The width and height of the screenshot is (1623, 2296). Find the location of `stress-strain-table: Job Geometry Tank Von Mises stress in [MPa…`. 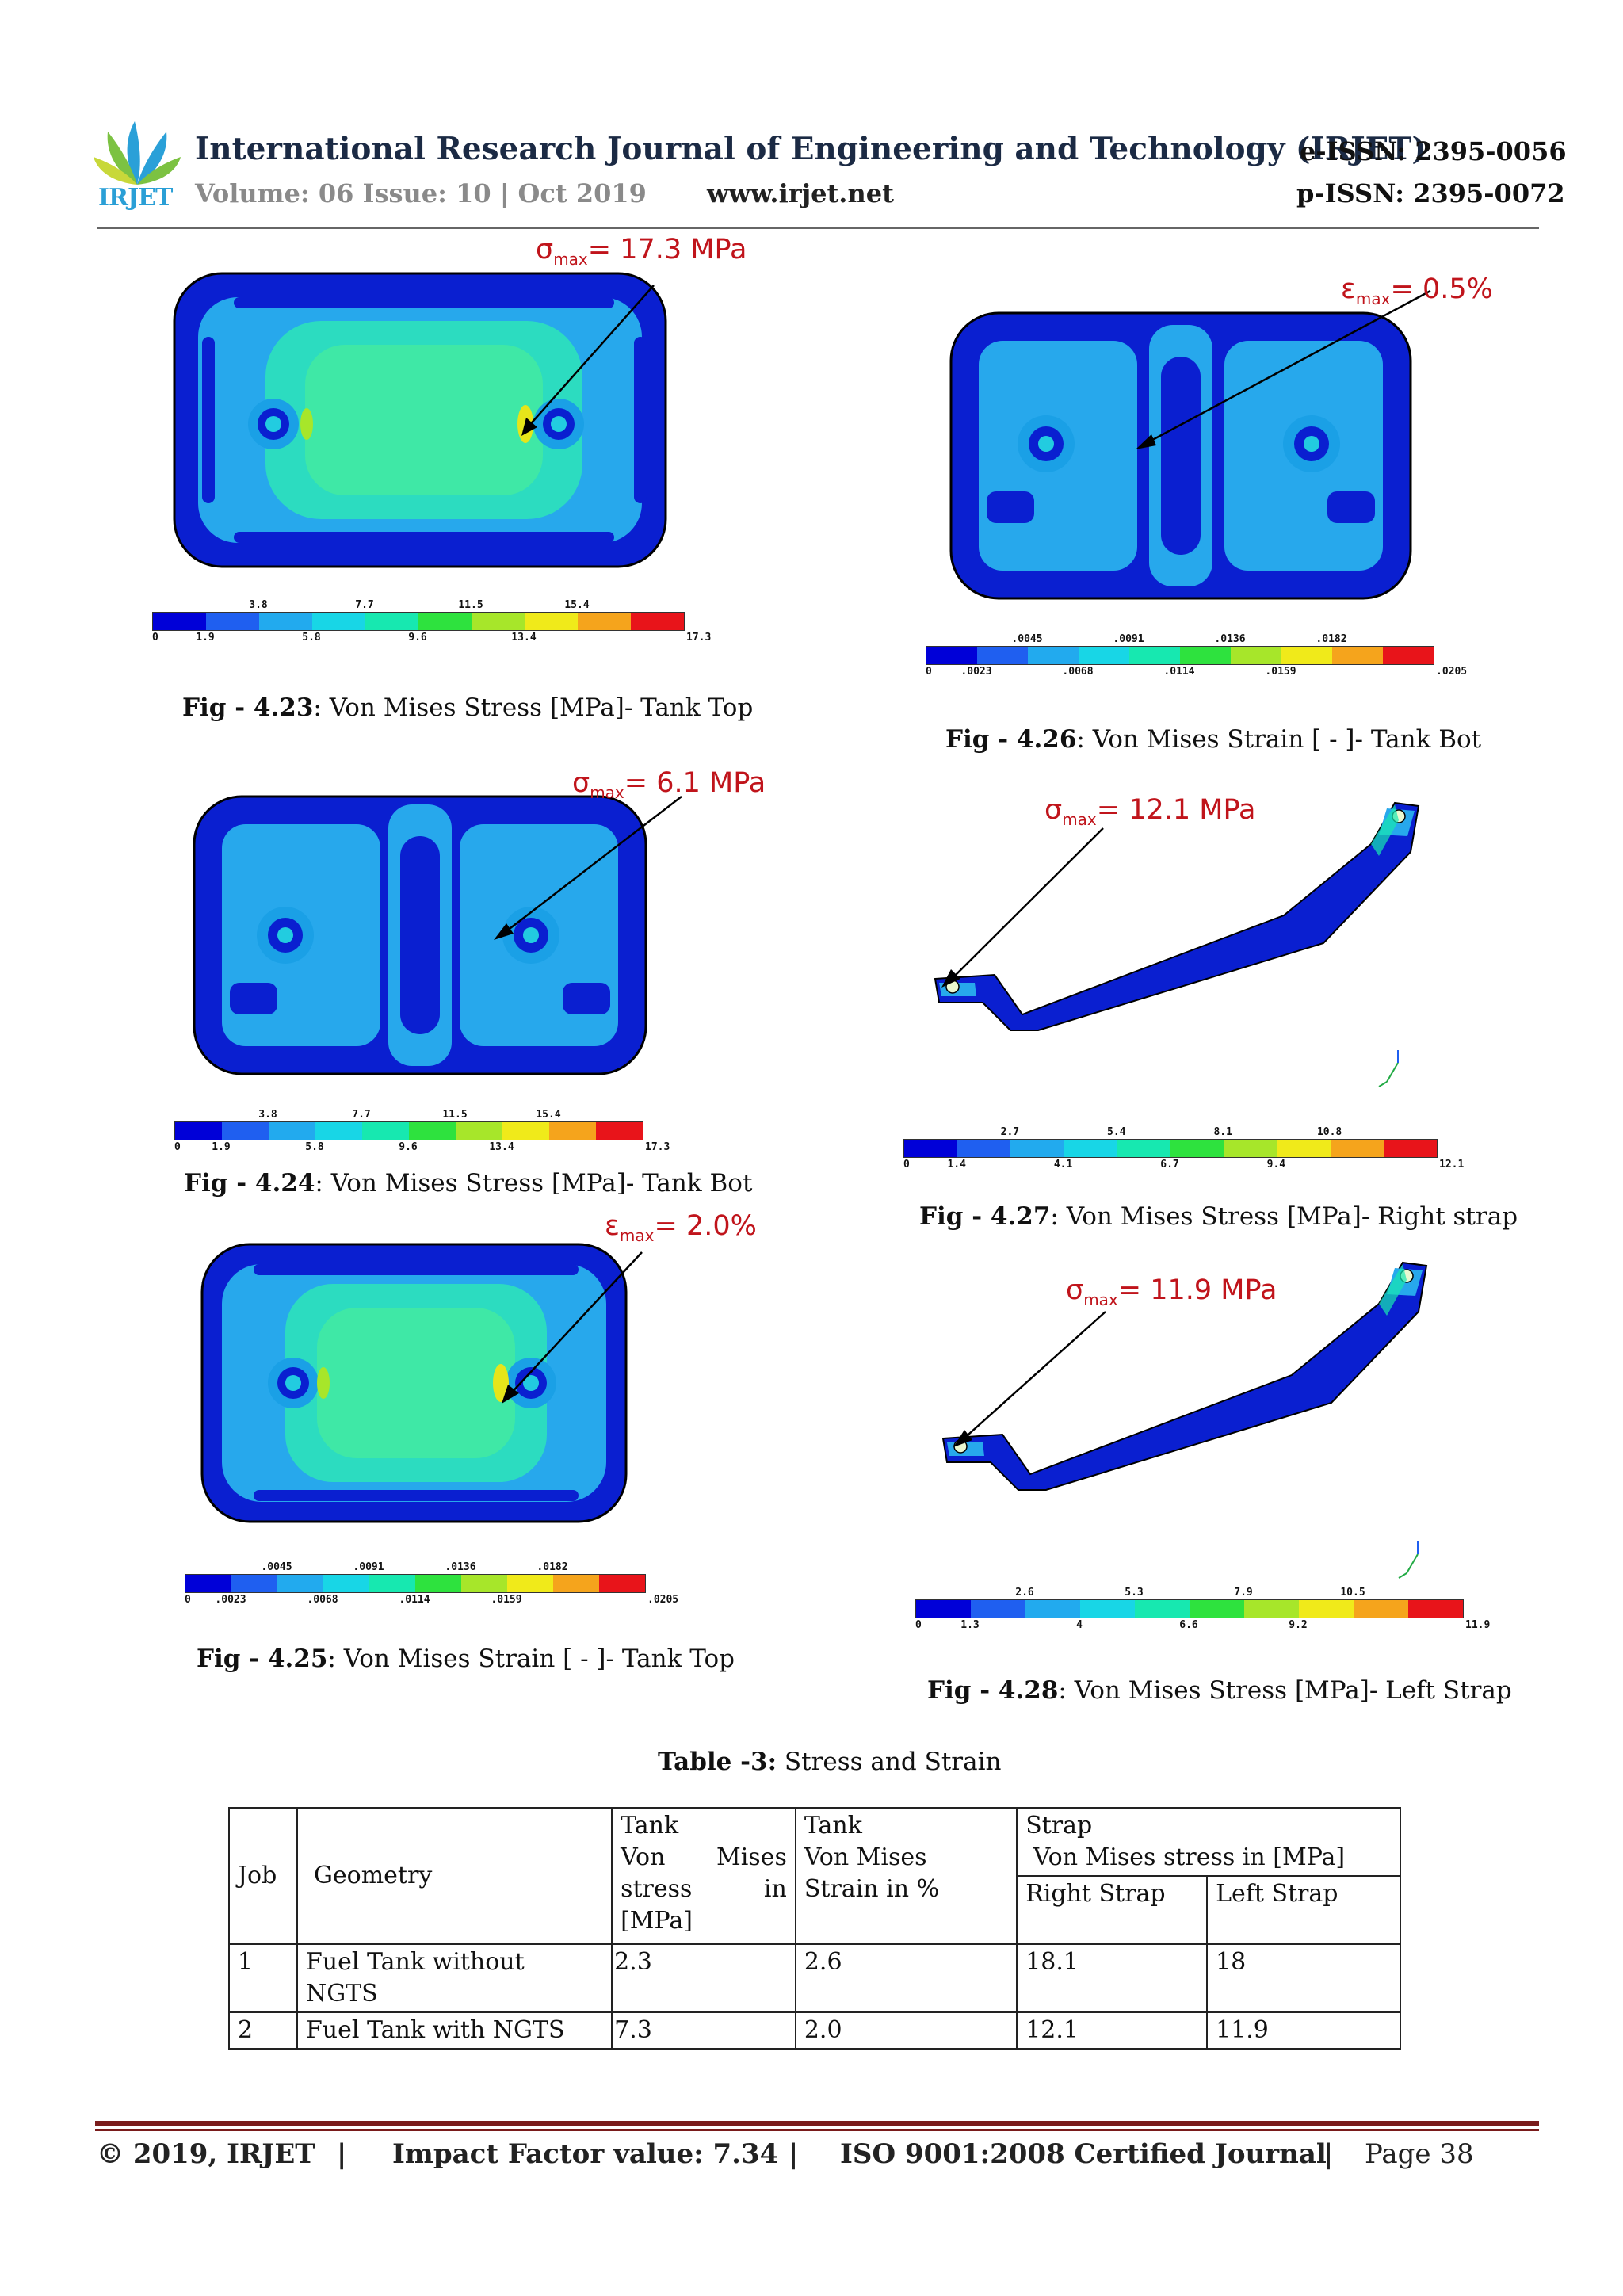

stress-strain-table: Job Geometry Tank Von Mises stress in [MPa… is located at coordinates (814, 1928).